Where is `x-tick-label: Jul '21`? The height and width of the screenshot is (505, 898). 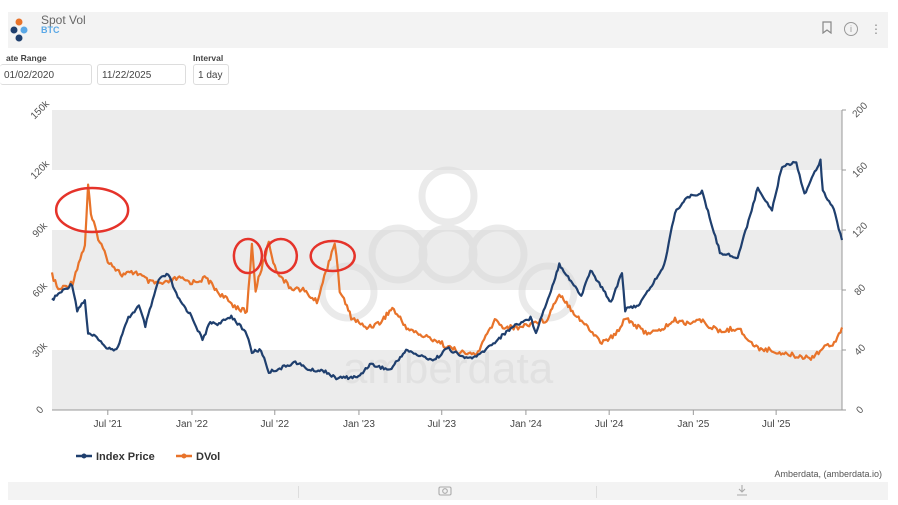
x-tick-label: Jul '21 is located at coordinates (108, 424).